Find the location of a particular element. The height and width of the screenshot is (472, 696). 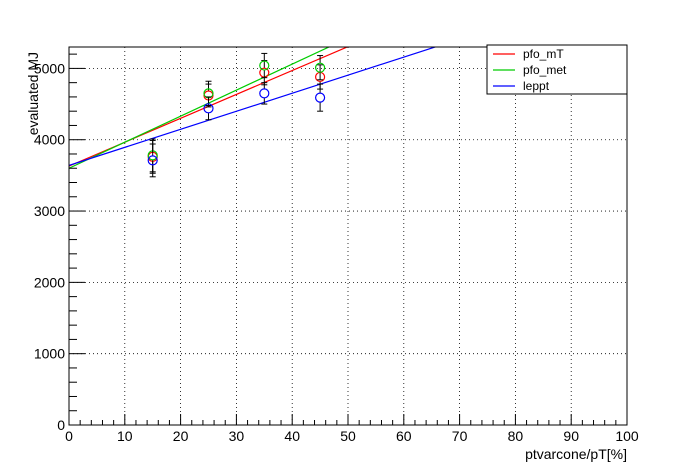

y-tick-label: 2000 is located at coordinates (49, 282).